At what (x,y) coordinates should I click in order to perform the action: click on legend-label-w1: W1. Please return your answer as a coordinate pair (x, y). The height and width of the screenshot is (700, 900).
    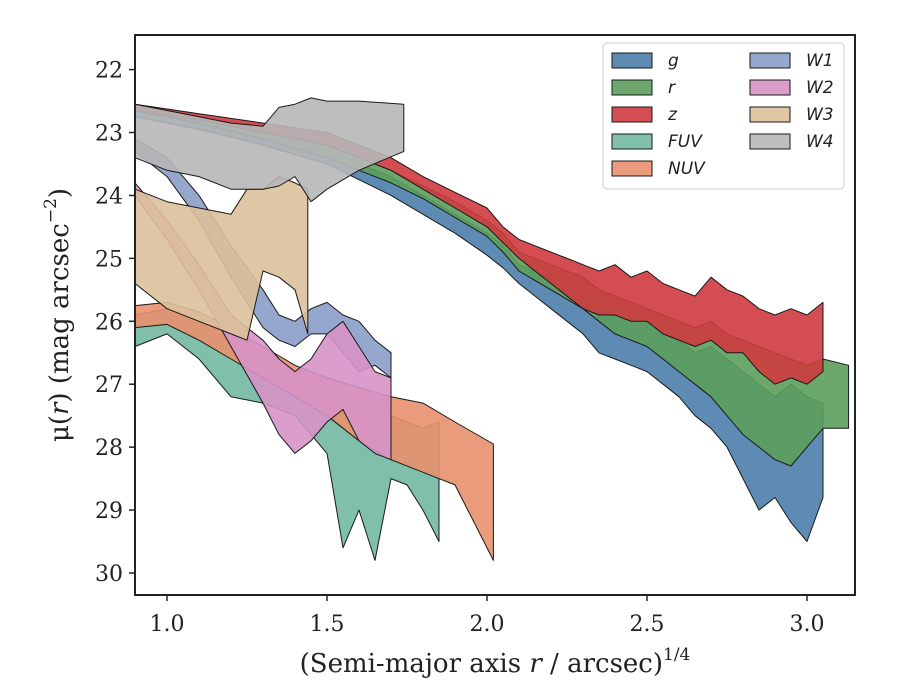
    Looking at the image, I should click on (820, 61).